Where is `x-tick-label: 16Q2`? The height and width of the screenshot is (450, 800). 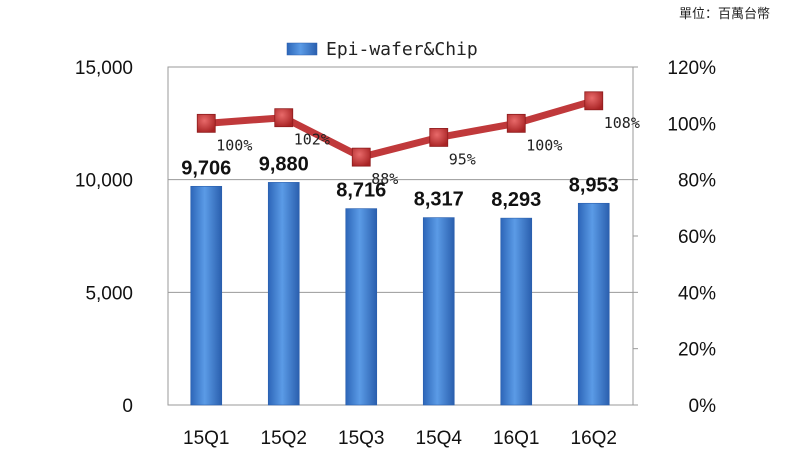 x-tick-label: 16Q2 is located at coordinates (594, 438).